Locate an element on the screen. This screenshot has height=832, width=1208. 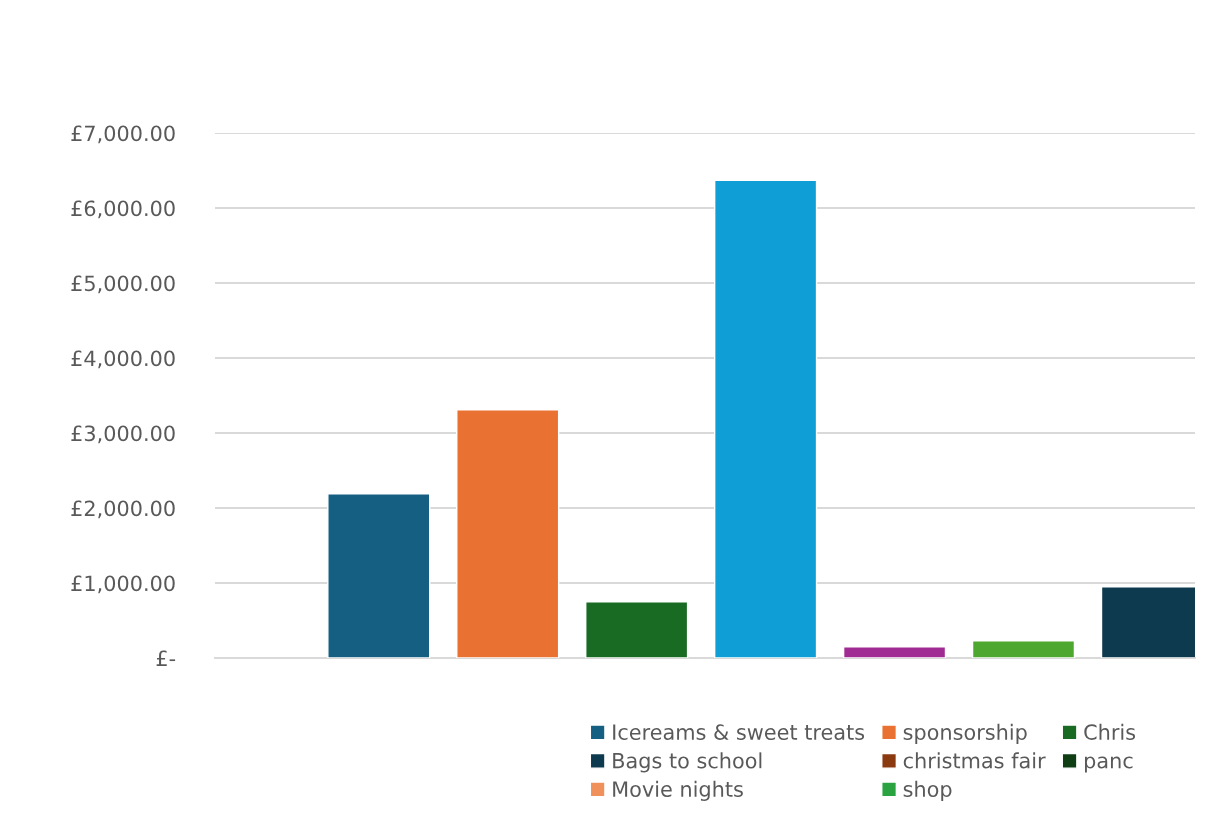
y-tick-label: £4,000.00 is located at coordinates (123, 359).